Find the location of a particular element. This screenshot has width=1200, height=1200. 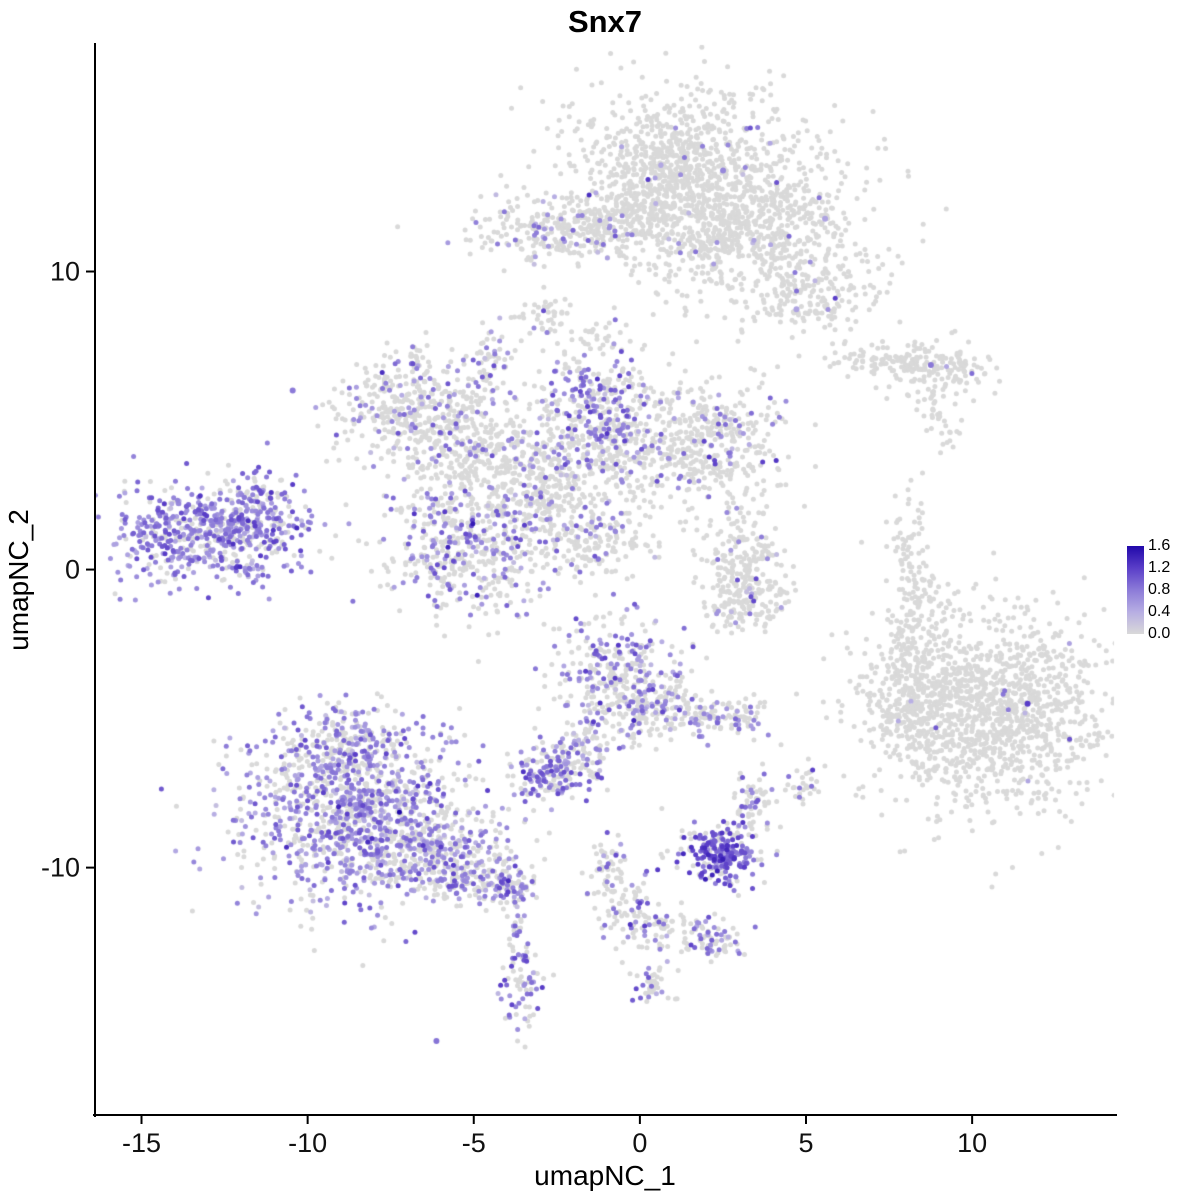

legend-tick-label: 1.2 is located at coordinates (1159, 567).